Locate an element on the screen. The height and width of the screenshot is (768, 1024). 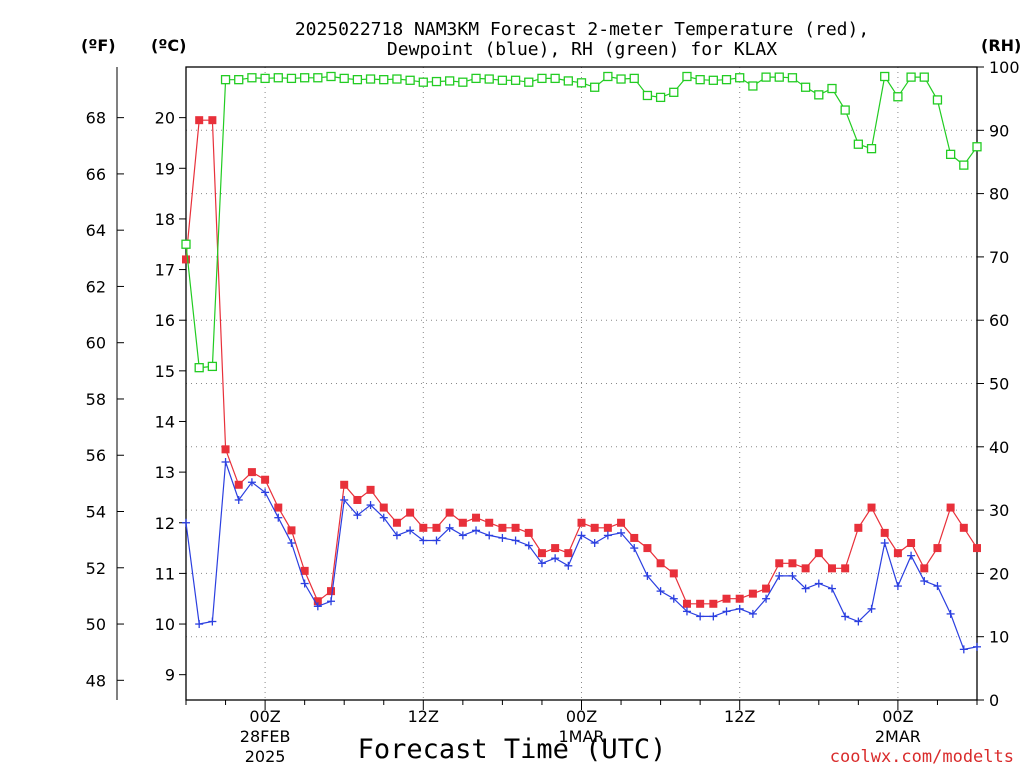
credit-text: coolwx.com/modelts is located at coordinates (922, 757).